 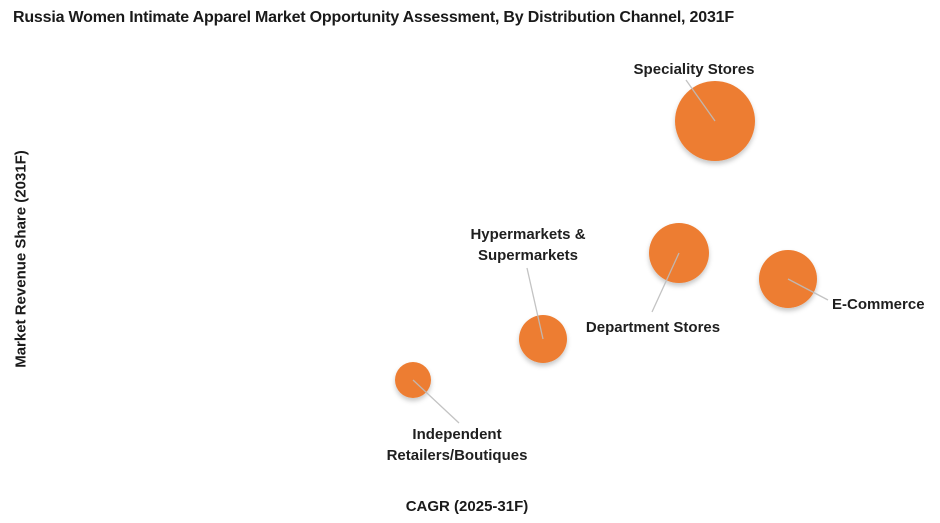 What do you see at coordinates (665, 282) in the screenshot?
I see `leader-line-department-stores` at bounding box center [665, 282].